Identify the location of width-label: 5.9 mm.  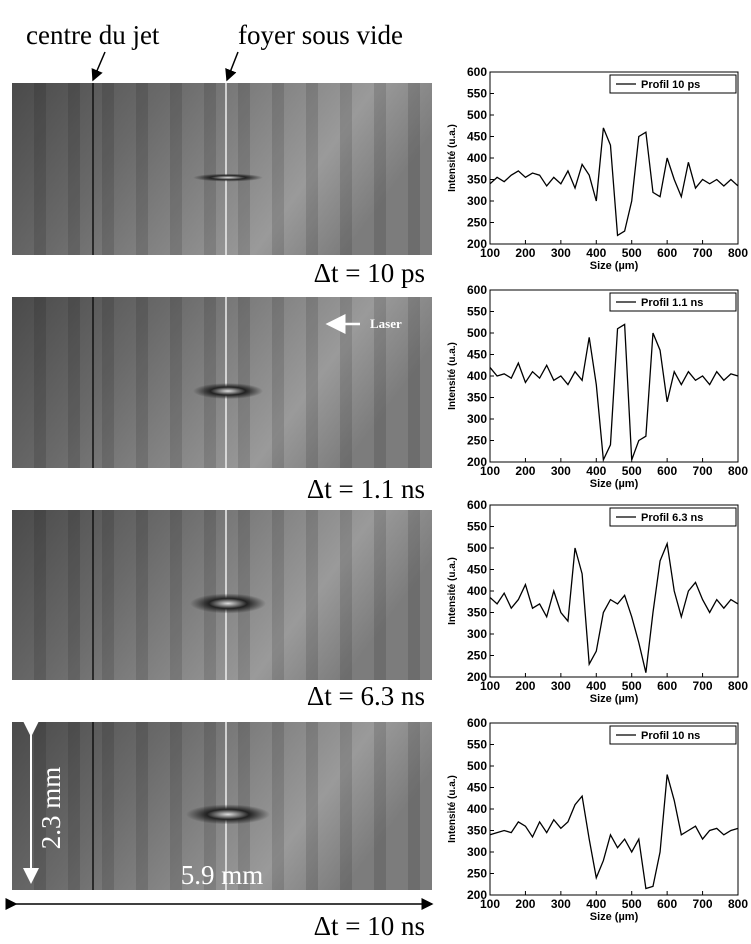
(222, 875).